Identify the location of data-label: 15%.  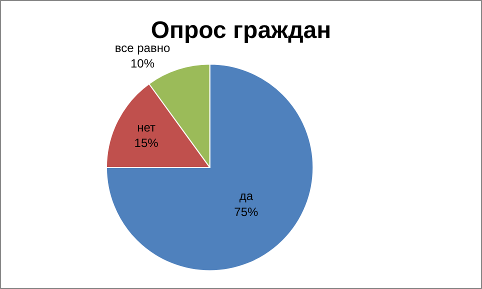
(146, 143).